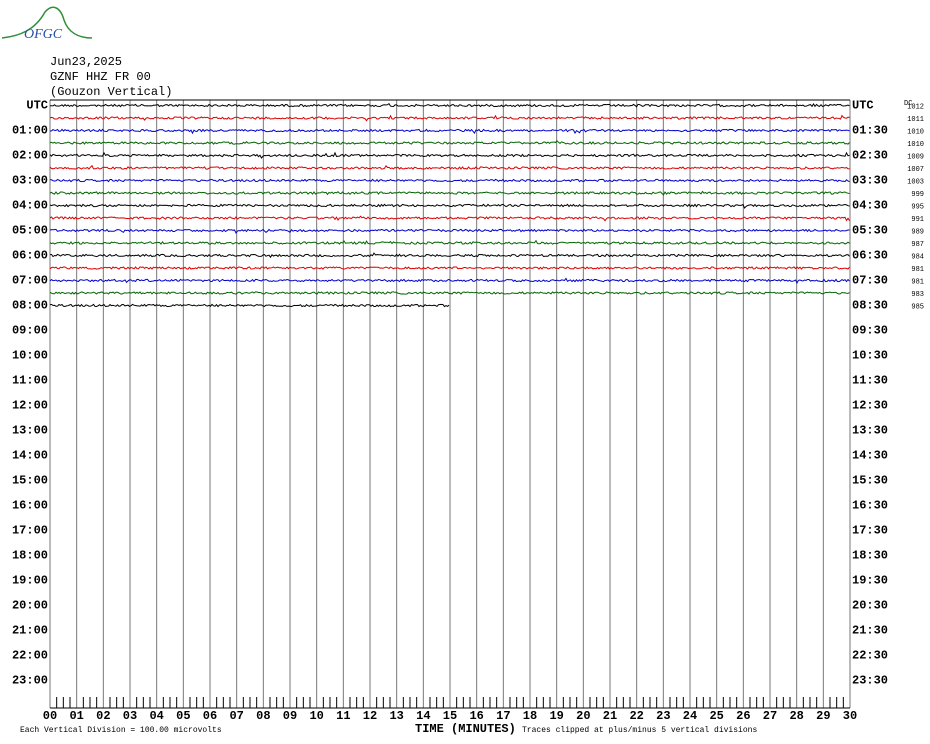 Image resolution: width=930 pixels, height=744 pixels. What do you see at coordinates (870, 231) in the screenshot?
I see `right-time-label: 05:30` at bounding box center [870, 231].